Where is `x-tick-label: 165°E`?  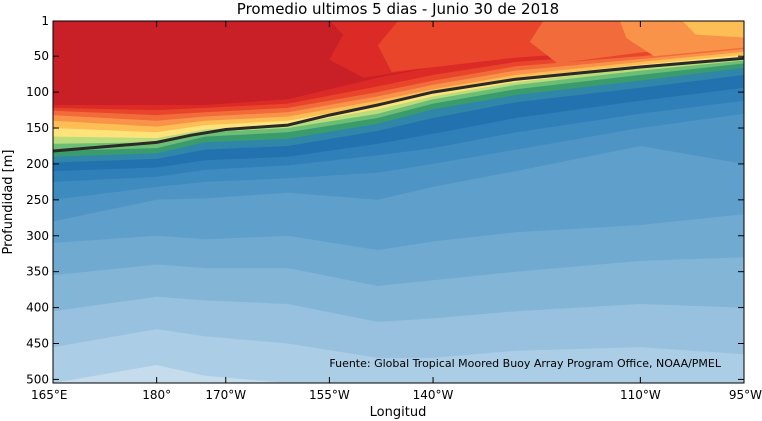
x-tick-label: 165°E is located at coordinates (49, 395).